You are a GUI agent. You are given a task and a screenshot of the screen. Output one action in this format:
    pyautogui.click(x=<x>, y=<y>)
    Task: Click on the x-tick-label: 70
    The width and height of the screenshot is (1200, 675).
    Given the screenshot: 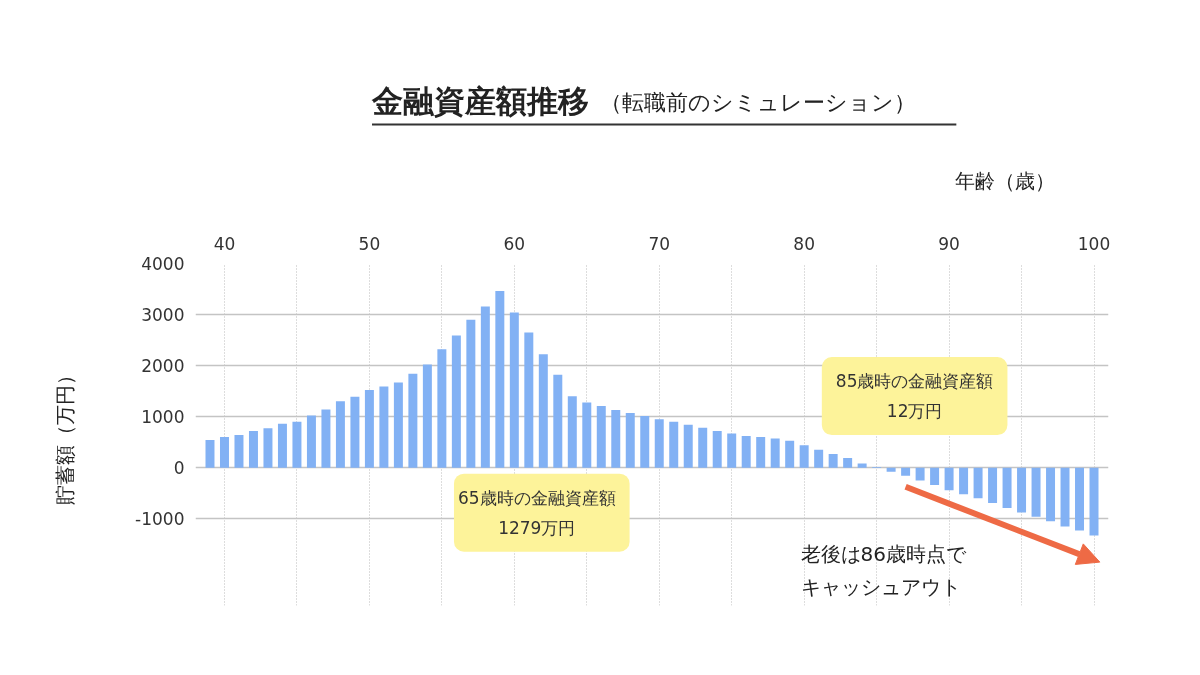 What is the action you would take?
    pyautogui.click(x=659, y=243)
    